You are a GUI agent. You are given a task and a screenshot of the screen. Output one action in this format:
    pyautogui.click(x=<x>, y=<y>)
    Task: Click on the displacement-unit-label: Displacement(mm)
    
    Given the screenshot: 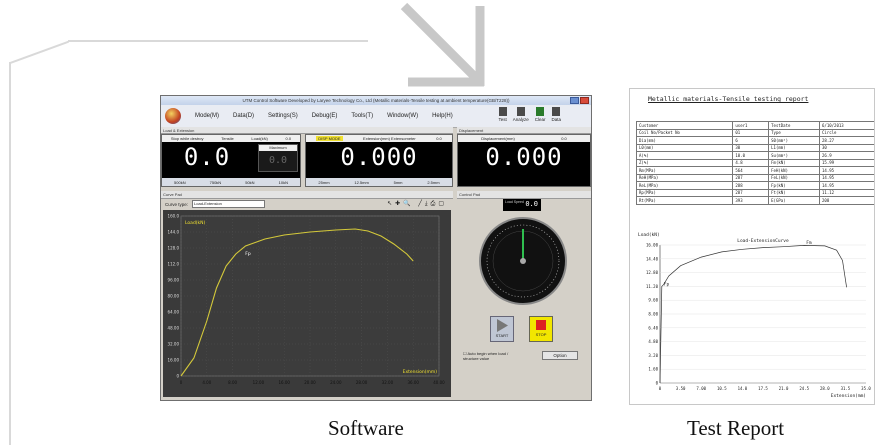 What is the action you would take?
    pyautogui.click(x=498, y=138)
    